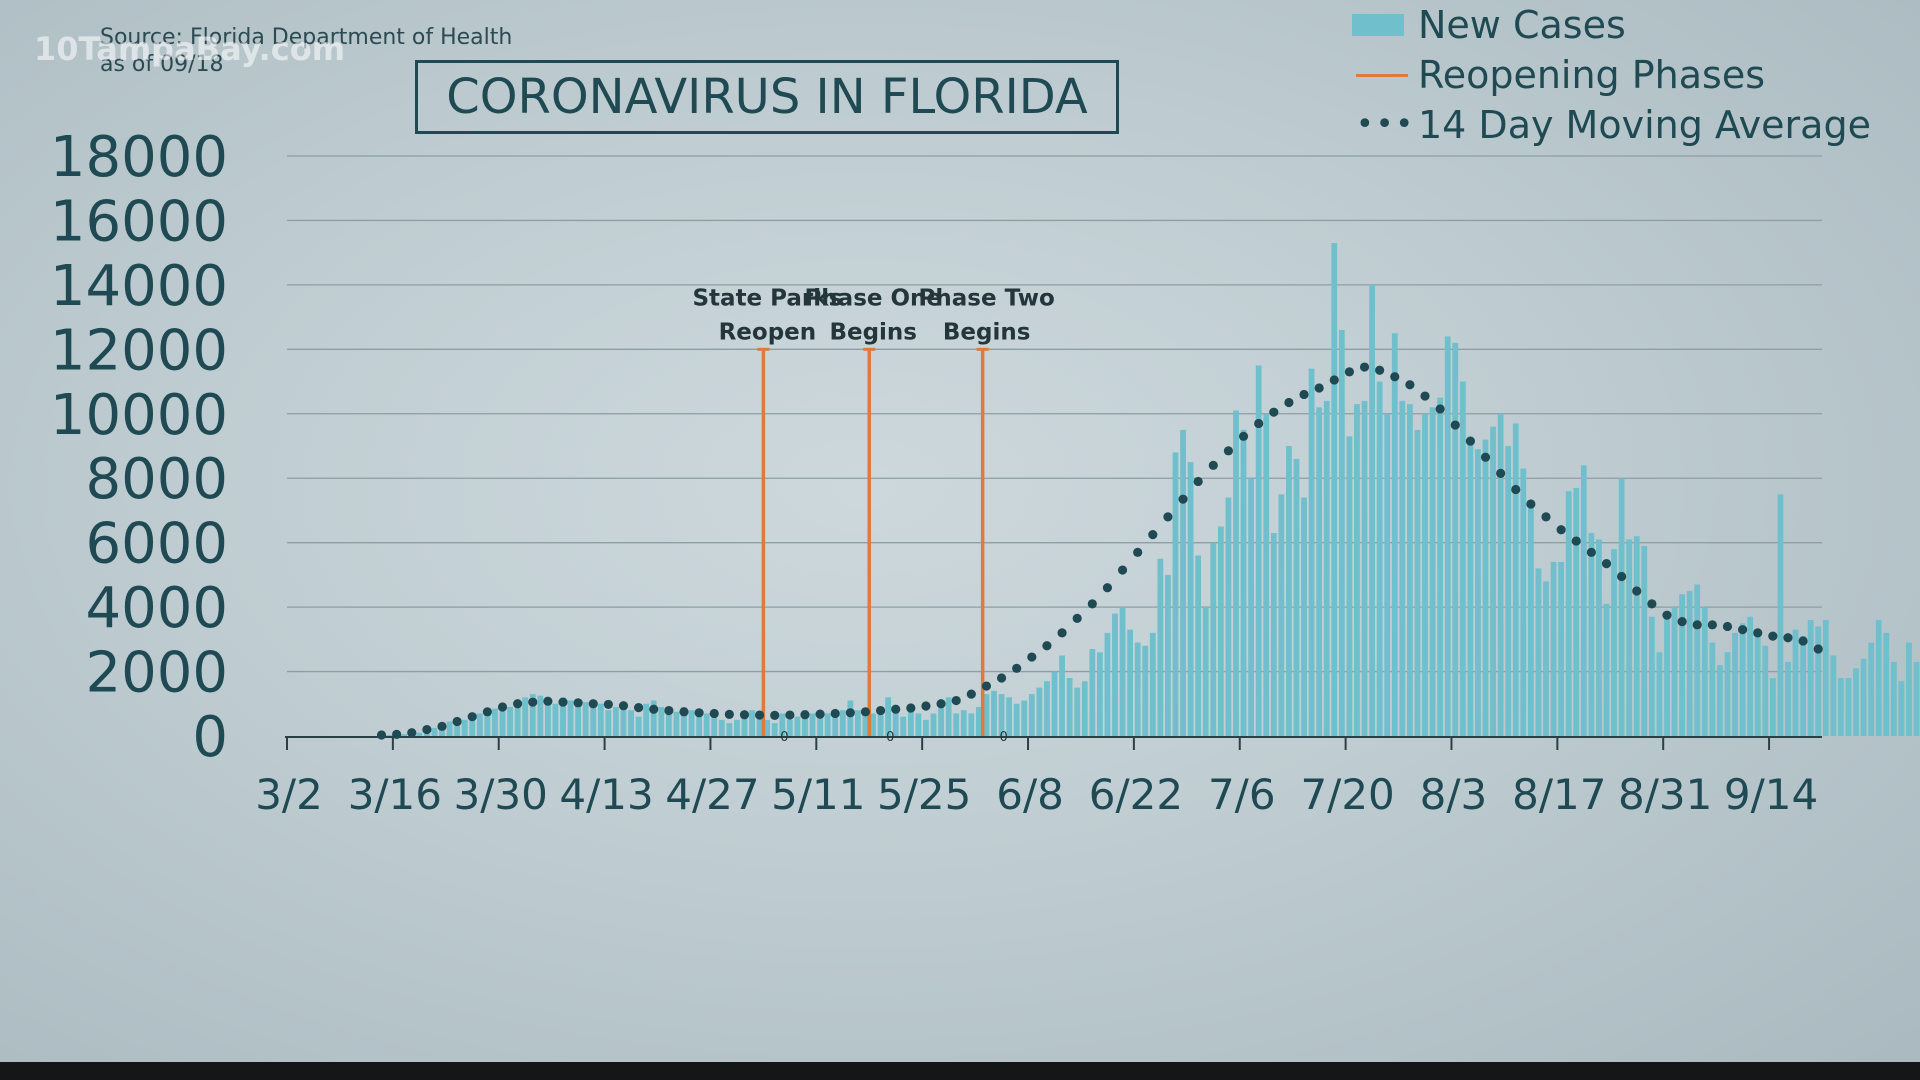 This screenshot has height=1080, width=1920. Describe the element at coordinates (890, 737) in the screenshot. I see `phase-zero-label: 0` at that location.